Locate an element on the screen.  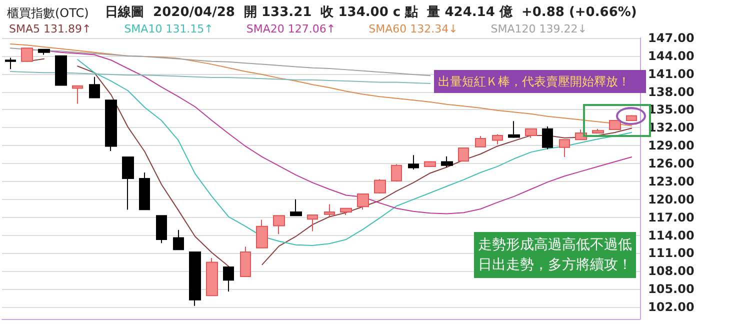
y-tick-label: 108.00 is located at coordinates (671, 271).